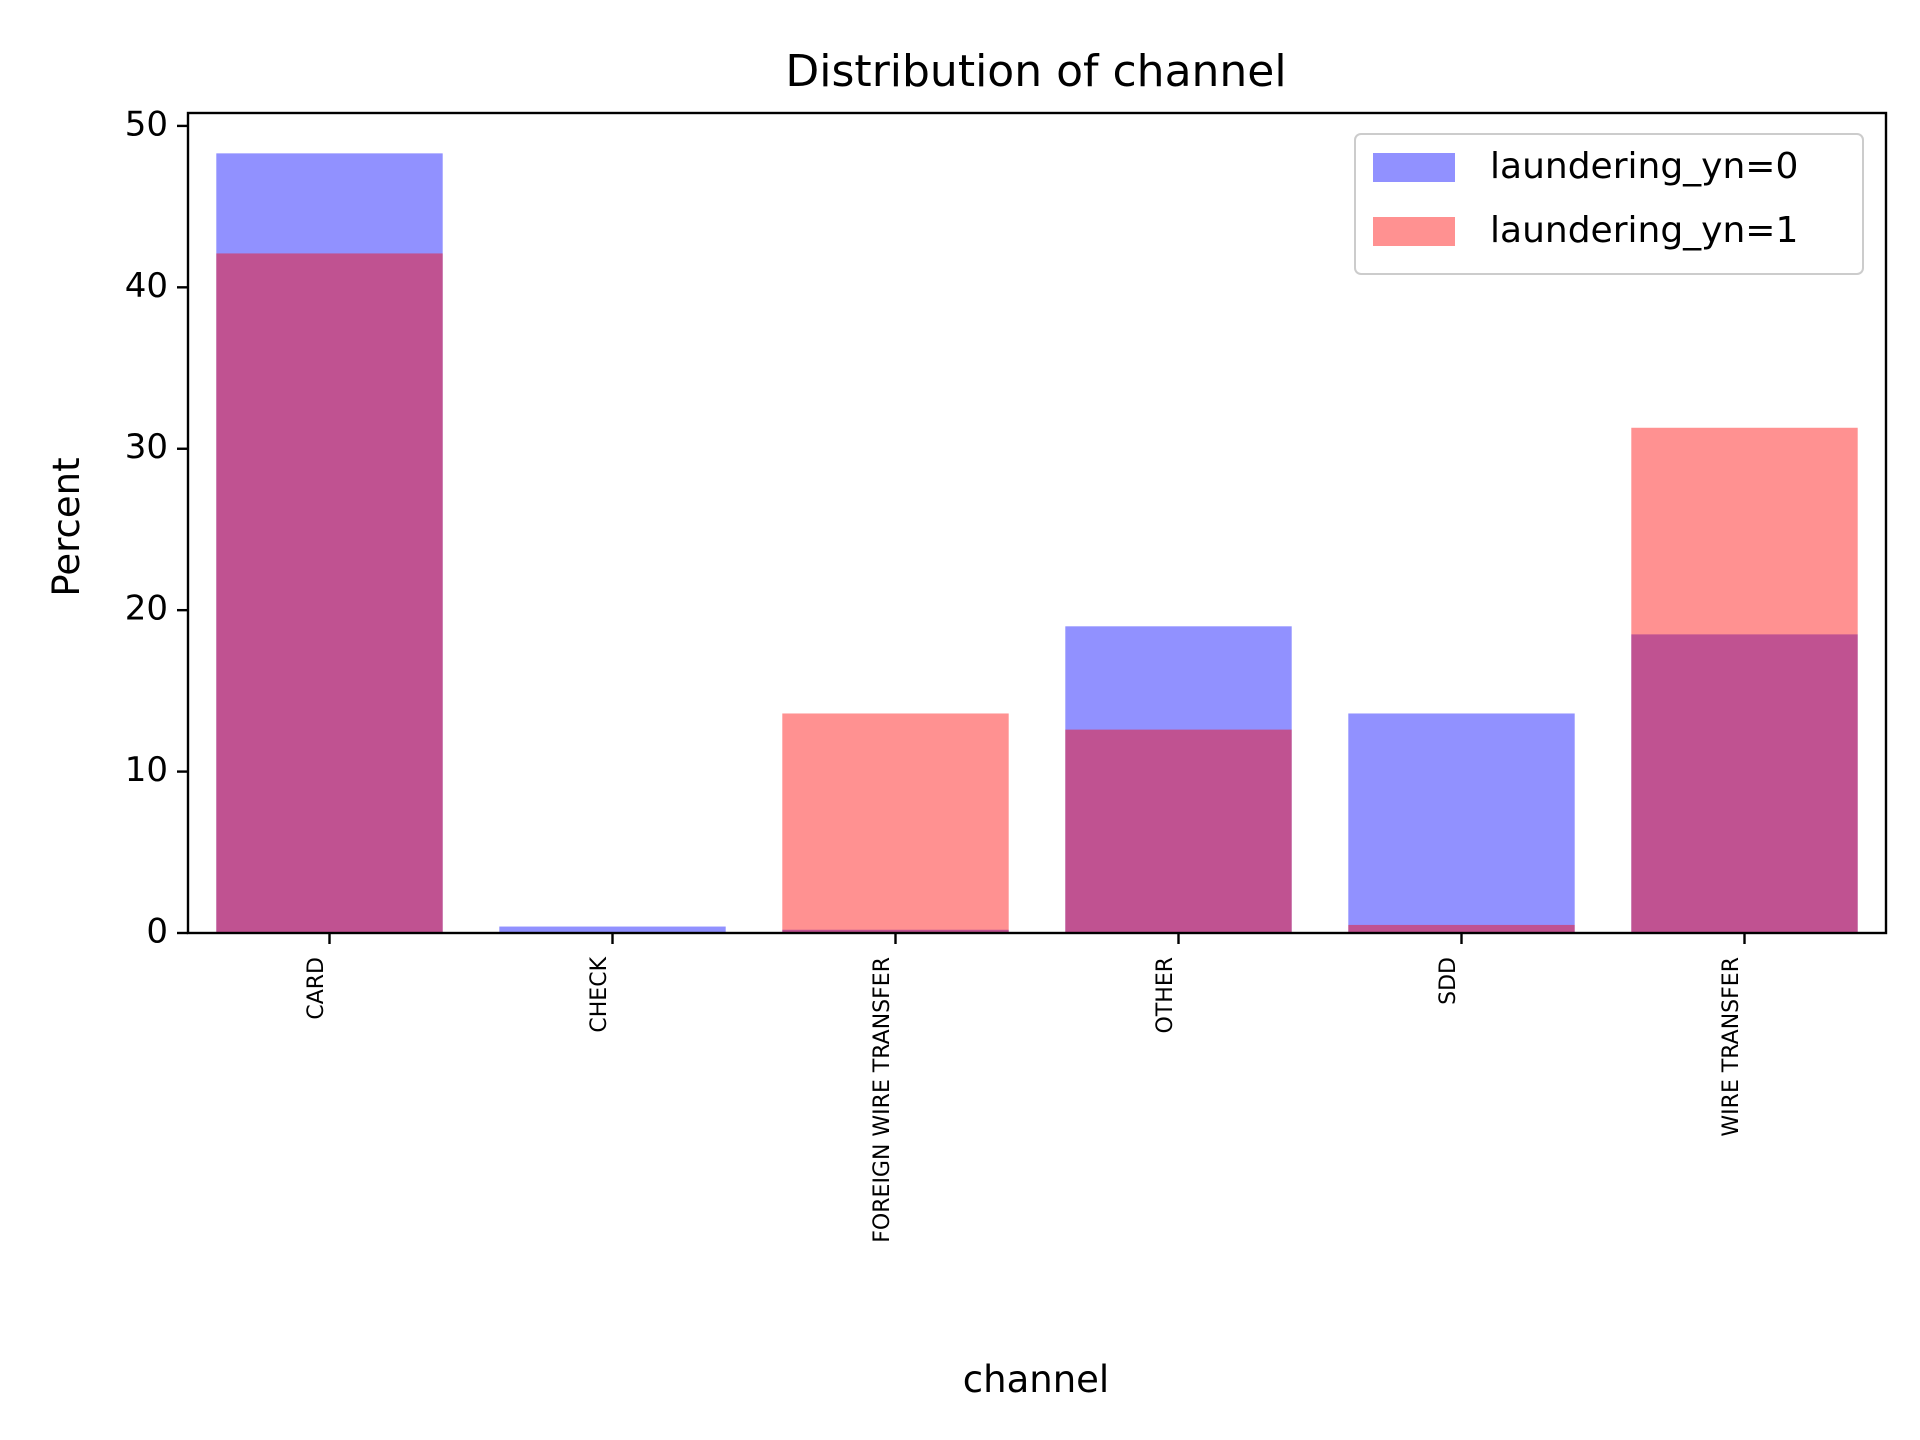 This screenshot has height=1440, width=1920. I want to click on bar-s0-sdd, so click(1461, 823).